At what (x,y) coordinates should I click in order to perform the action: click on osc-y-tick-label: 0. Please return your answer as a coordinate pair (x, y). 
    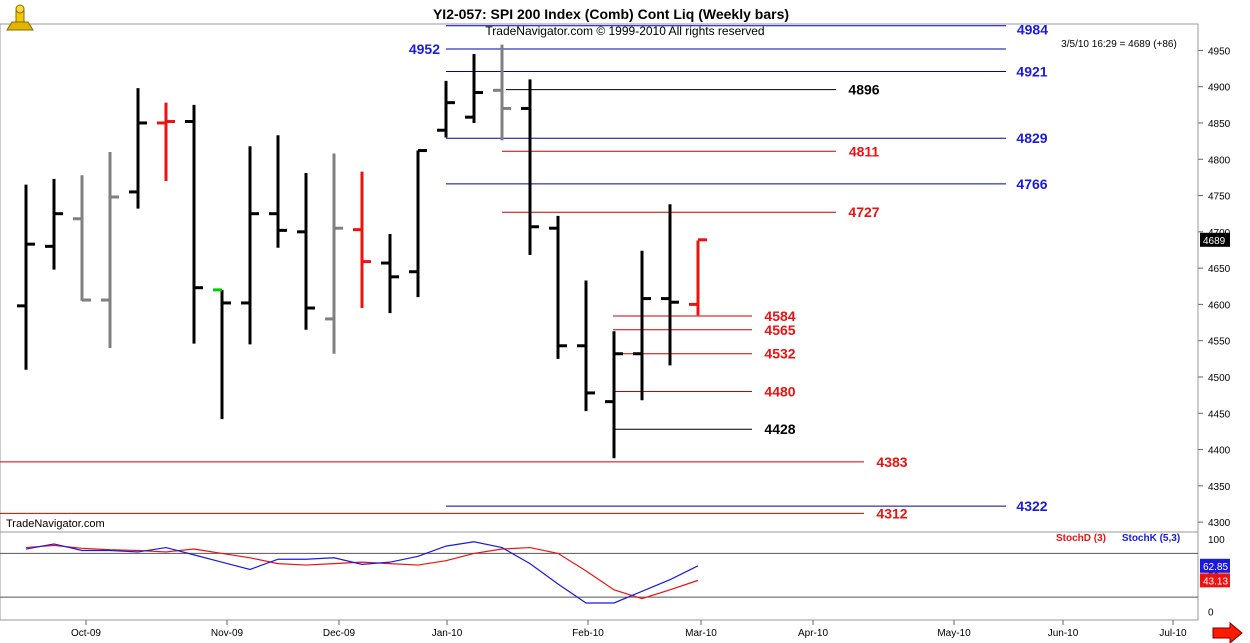
    Looking at the image, I should click on (1211, 613).